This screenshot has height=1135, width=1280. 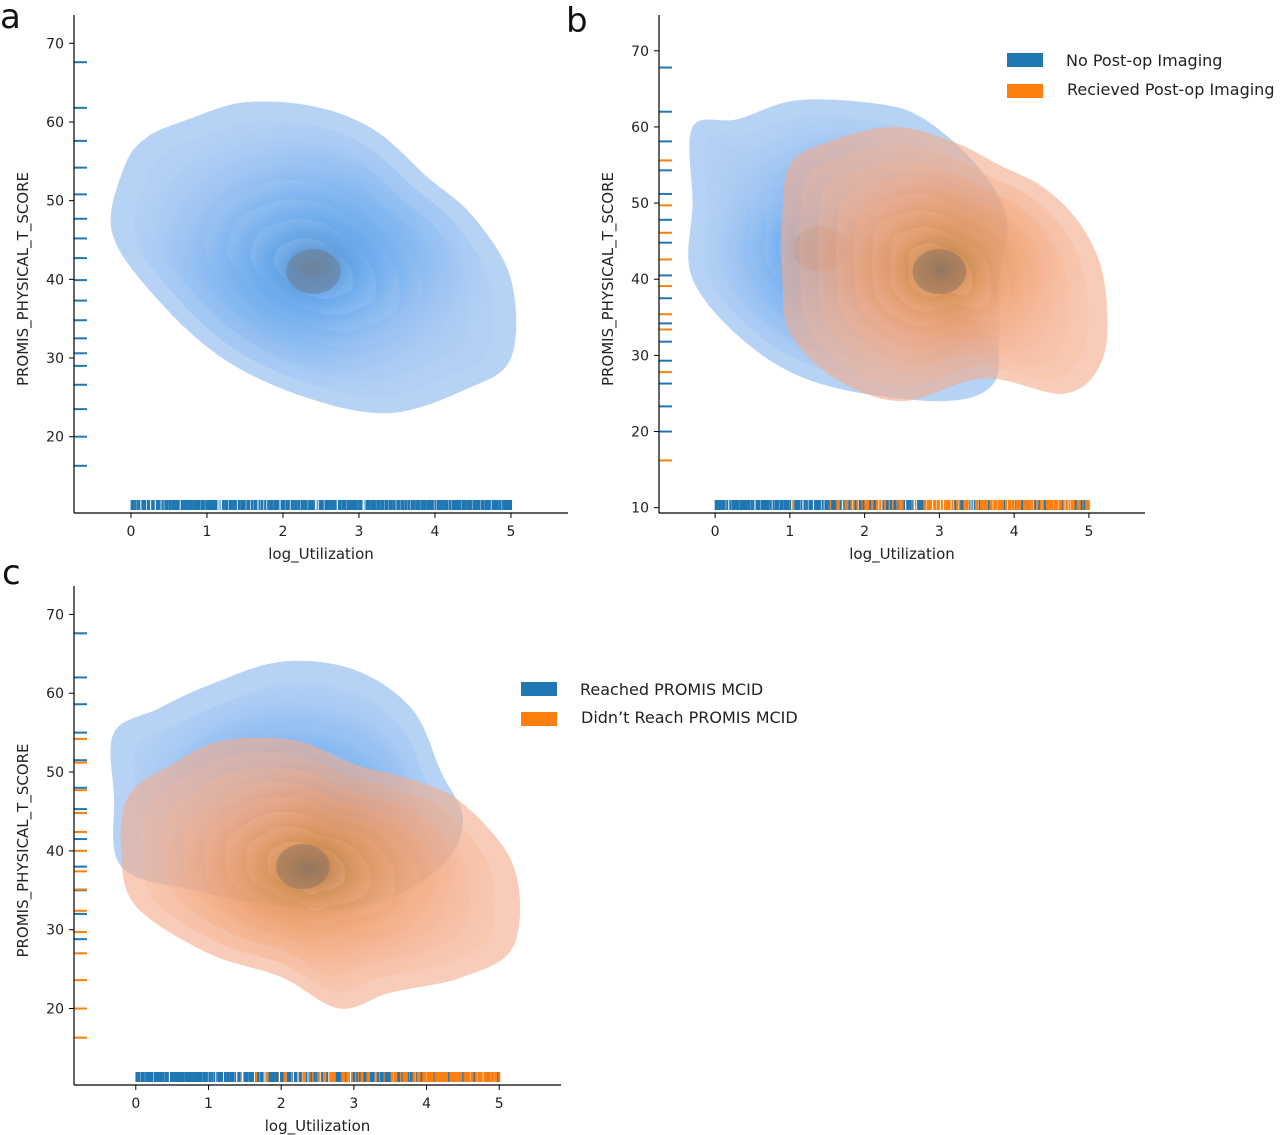 I want to click on density-peak-blue, so click(x=313, y=271).